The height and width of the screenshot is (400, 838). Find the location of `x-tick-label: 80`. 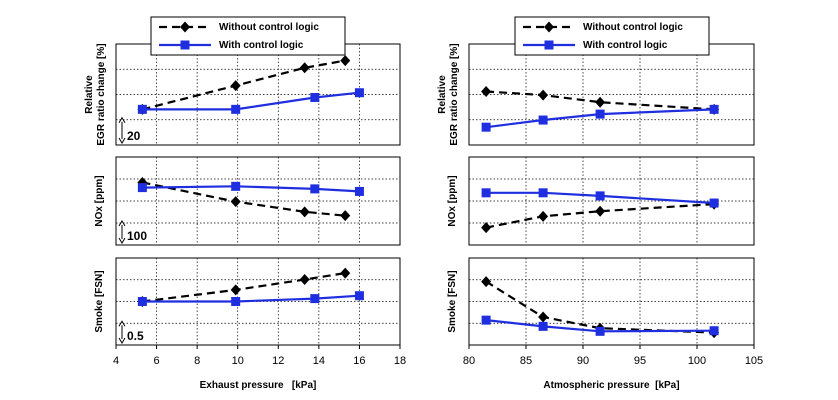

x-tick-label: 80 is located at coordinates (469, 361).